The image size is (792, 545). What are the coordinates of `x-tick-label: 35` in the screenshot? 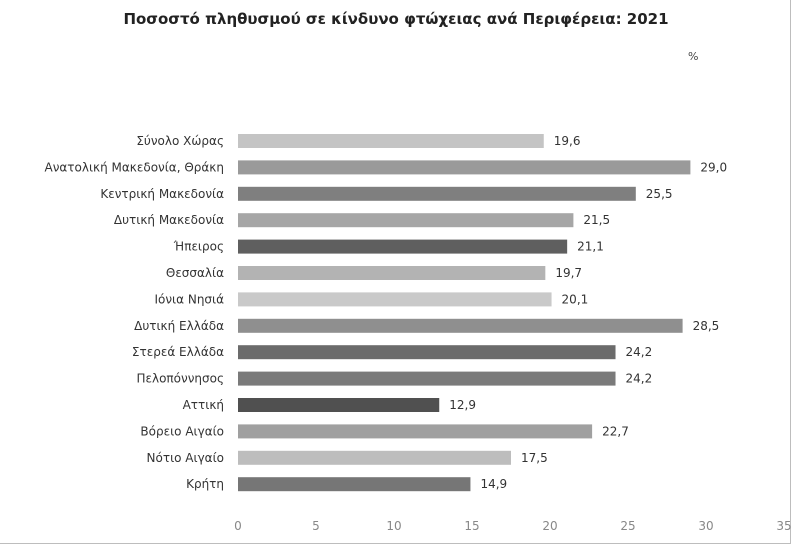 It's located at (783, 526).